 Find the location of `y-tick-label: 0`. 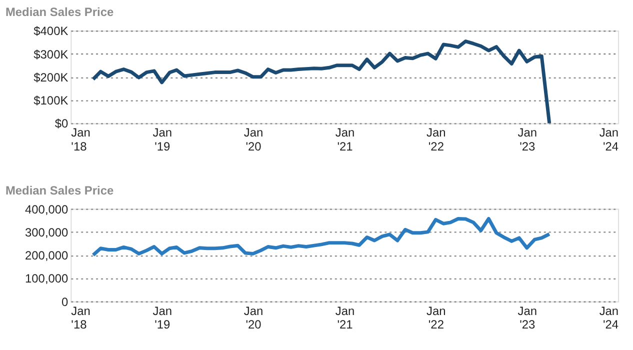

y-tick-label: 0 is located at coordinates (65, 301).